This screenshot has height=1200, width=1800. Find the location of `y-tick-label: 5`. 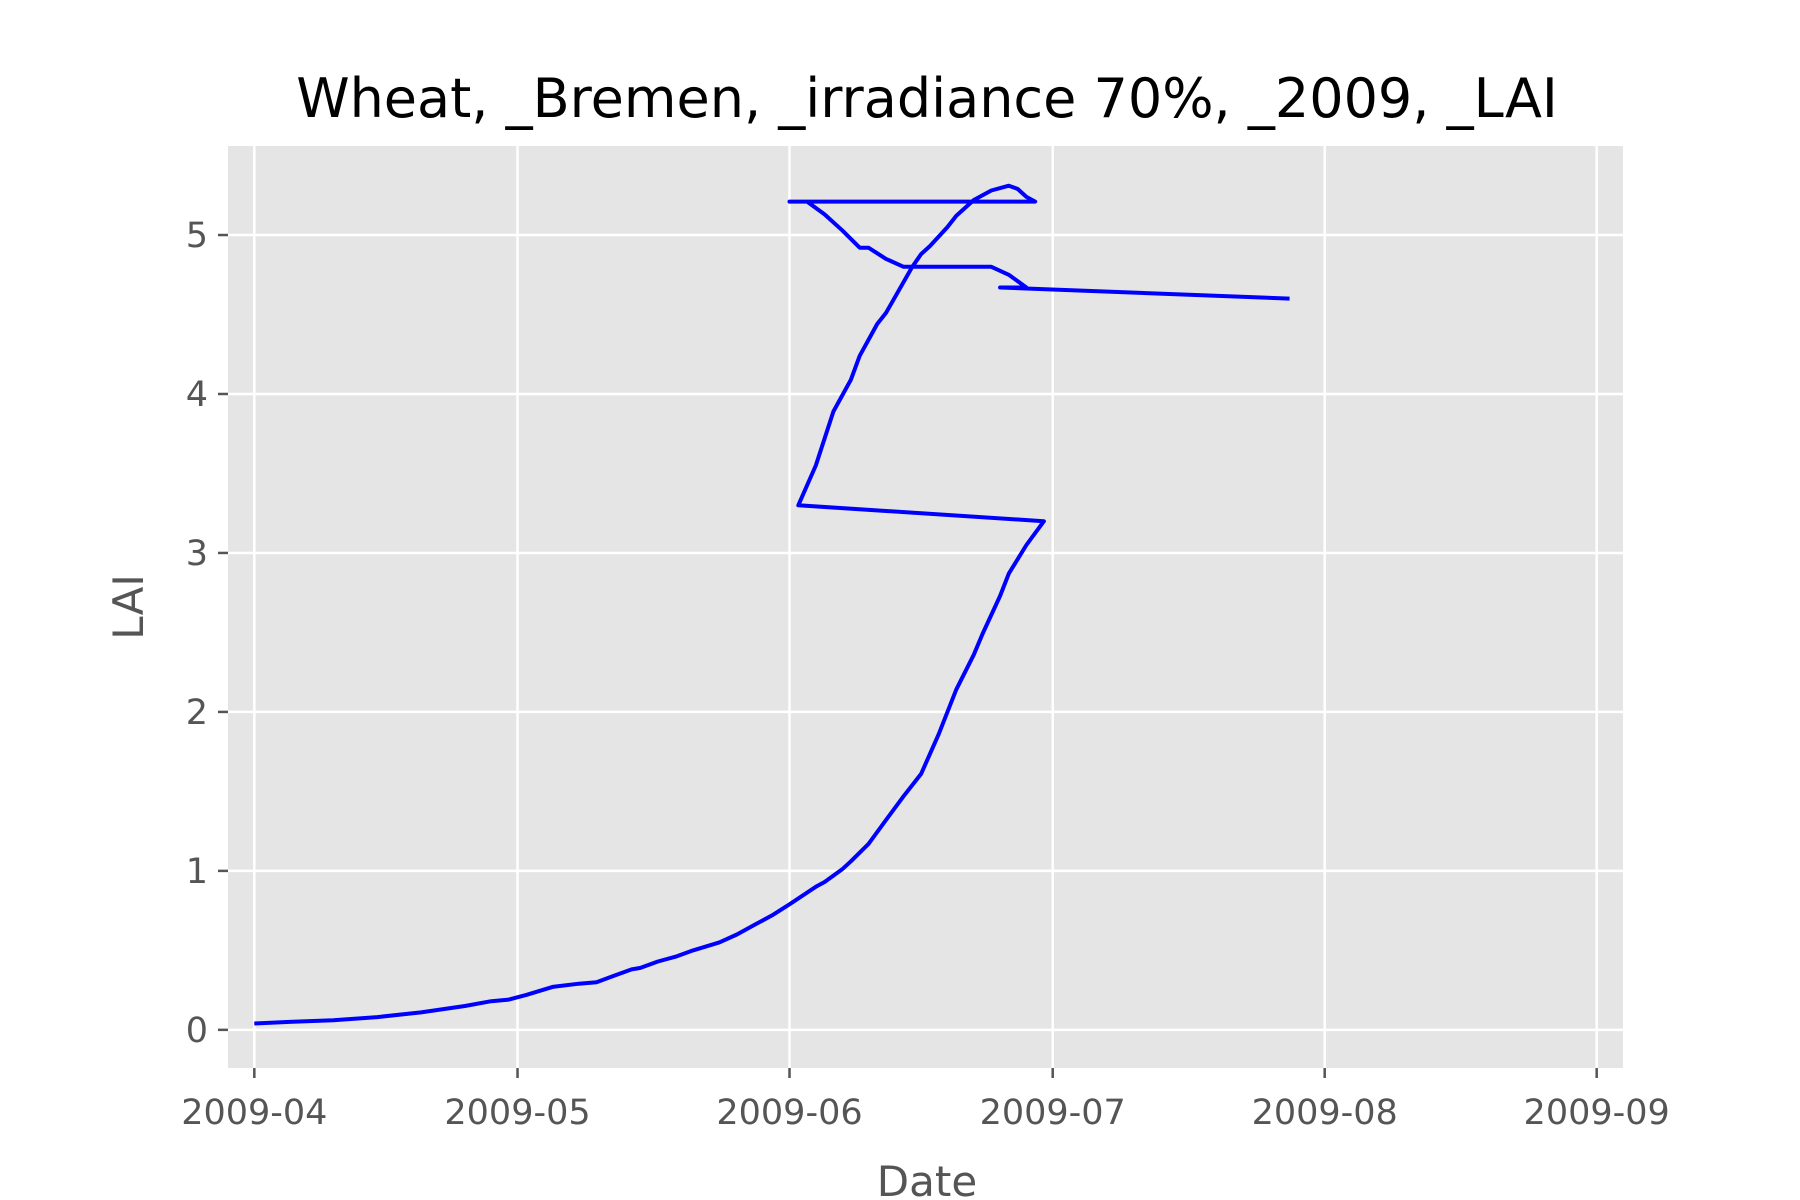

y-tick-label: 5 is located at coordinates (197, 236).